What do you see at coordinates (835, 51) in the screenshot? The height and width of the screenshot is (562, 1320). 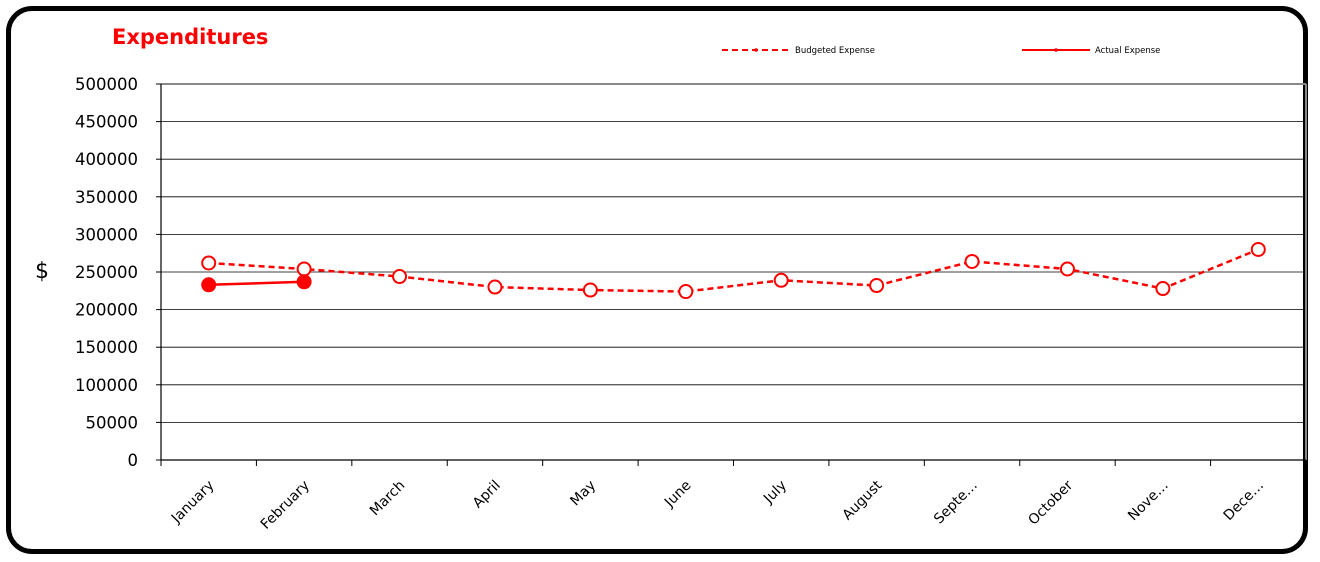 I see `legend-label: Budgeted Expense` at bounding box center [835, 51].